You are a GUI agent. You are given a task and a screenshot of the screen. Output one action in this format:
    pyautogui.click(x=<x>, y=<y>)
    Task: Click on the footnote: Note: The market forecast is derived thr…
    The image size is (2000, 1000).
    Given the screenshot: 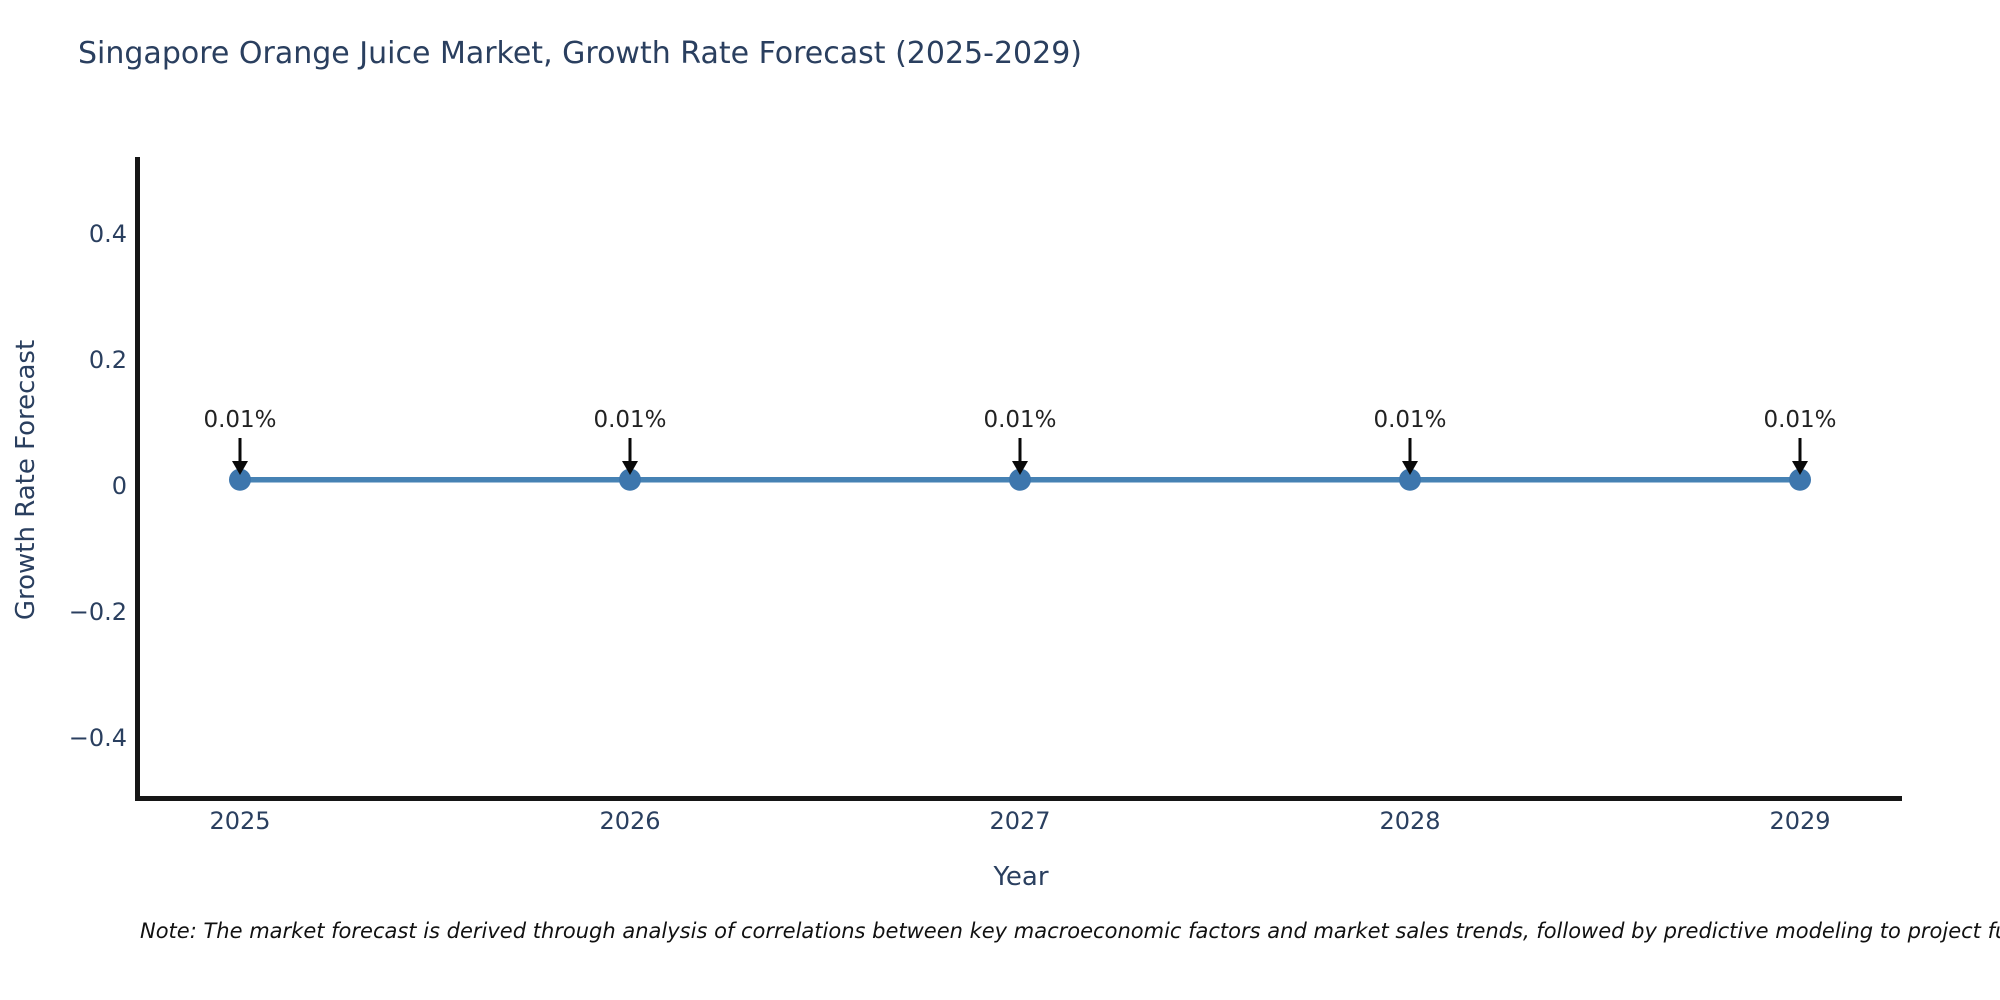 What is the action you would take?
    pyautogui.click(x=1070, y=931)
    